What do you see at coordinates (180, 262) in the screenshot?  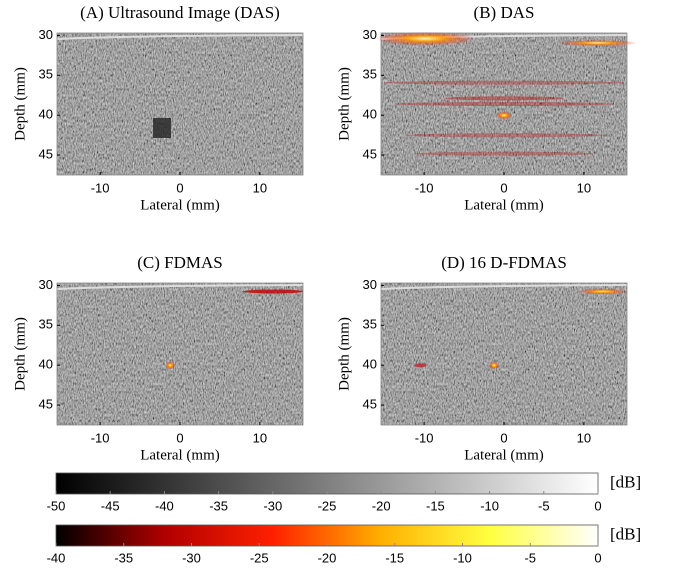 I see `panel-title: (C) FDMAS` at bounding box center [180, 262].